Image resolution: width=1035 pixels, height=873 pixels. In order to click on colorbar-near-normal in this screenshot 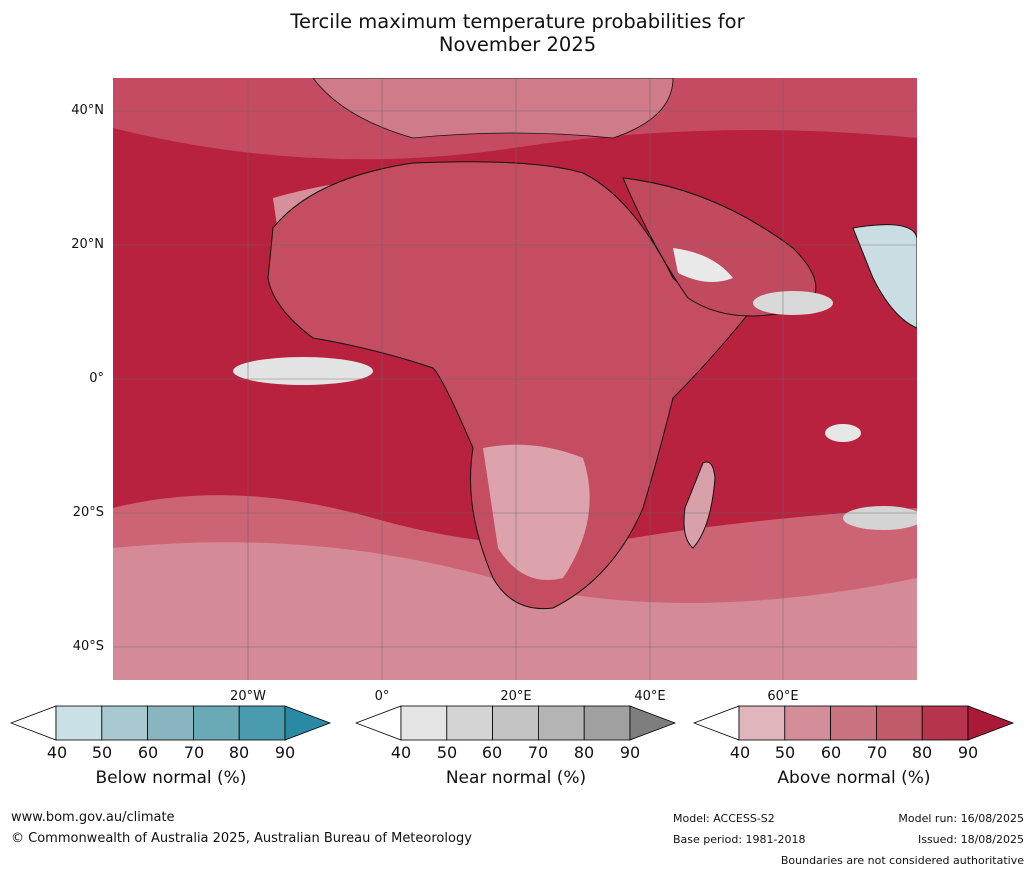, I will do `click(516, 723)`.